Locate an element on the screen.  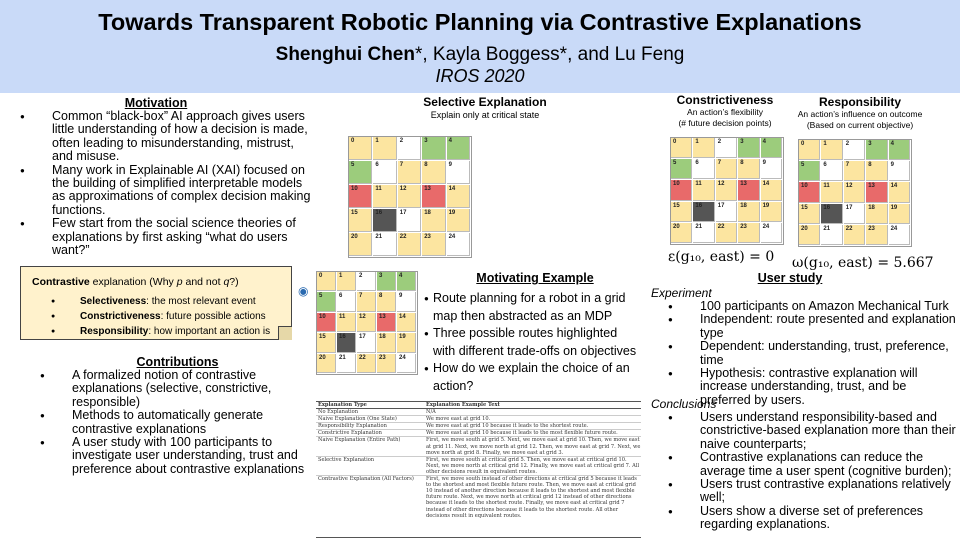
conclusions-label: Conclusions is located at coordinates (684, 404).